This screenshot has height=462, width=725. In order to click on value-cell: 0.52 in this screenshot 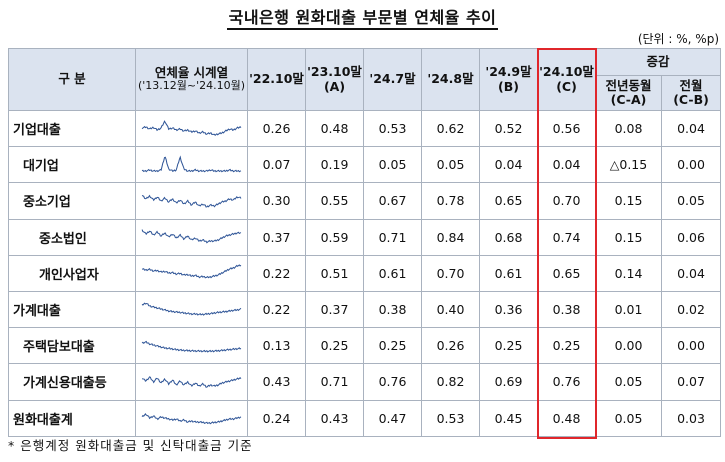, I will do `click(508, 128)`.